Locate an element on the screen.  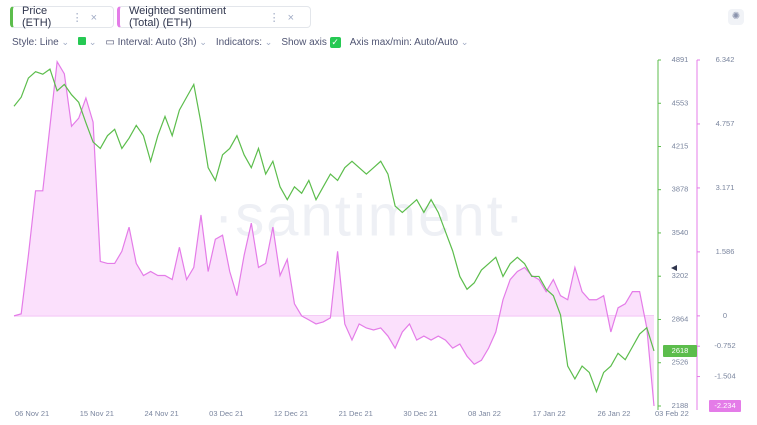
x-tick-label: 03 Dec 21 is located at coordinates (226, 413).